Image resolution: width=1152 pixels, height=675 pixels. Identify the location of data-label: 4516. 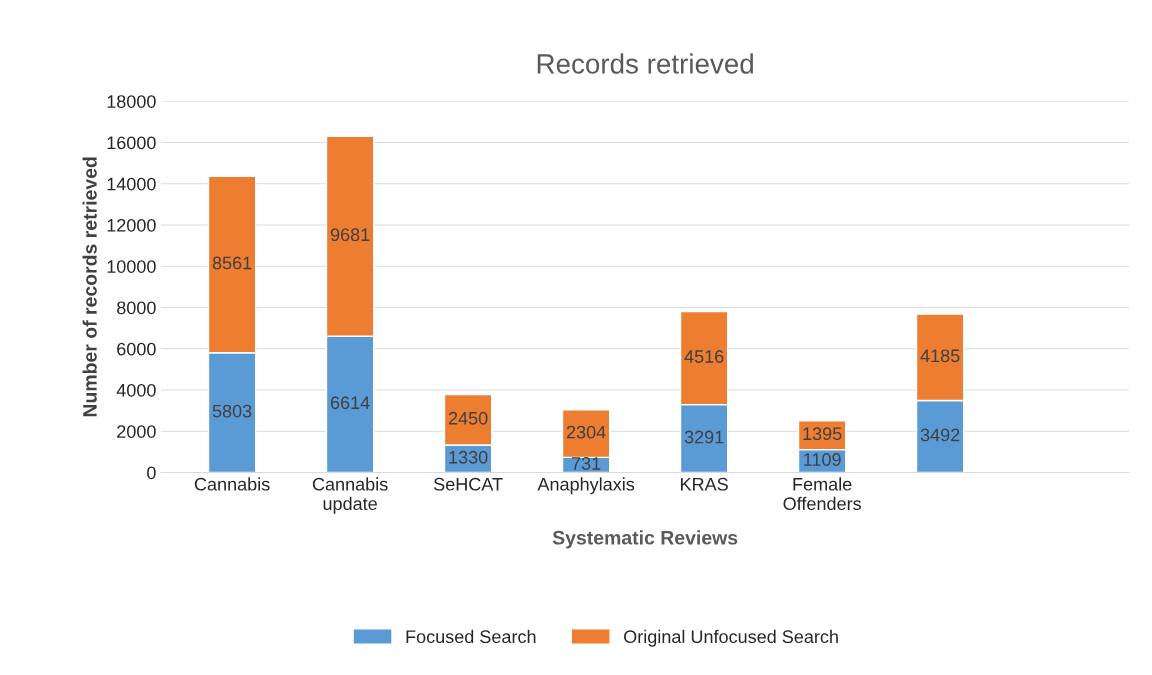
(704, 356).